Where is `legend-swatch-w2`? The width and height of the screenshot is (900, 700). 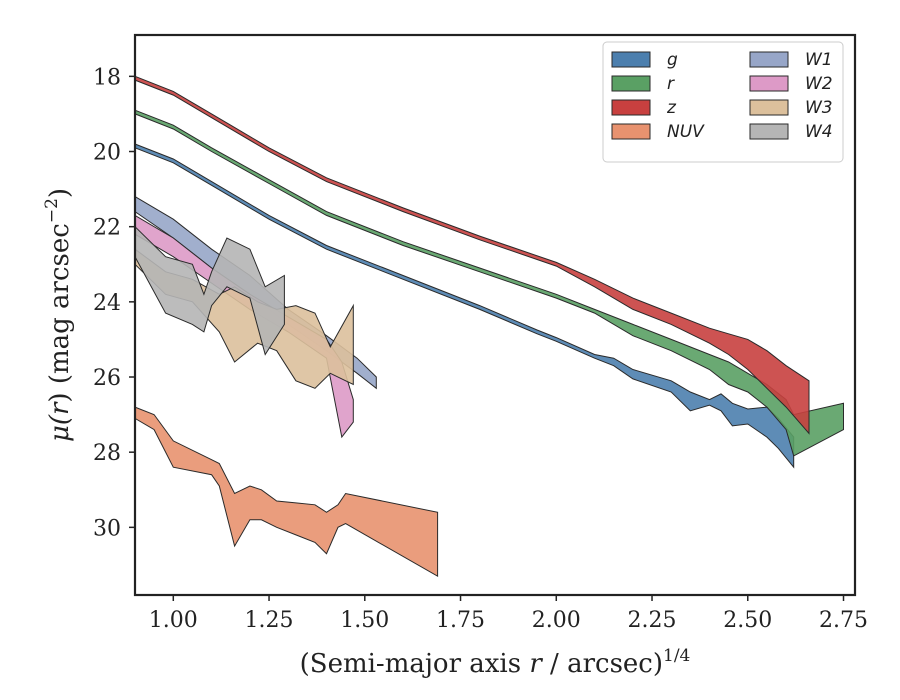
legend-swatch-w2 is located at coordinates (769, 83).